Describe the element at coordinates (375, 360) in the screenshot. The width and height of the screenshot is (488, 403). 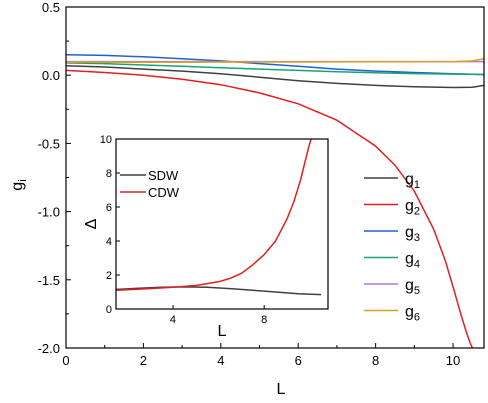
I see `x-tick-label: 8` at that location.